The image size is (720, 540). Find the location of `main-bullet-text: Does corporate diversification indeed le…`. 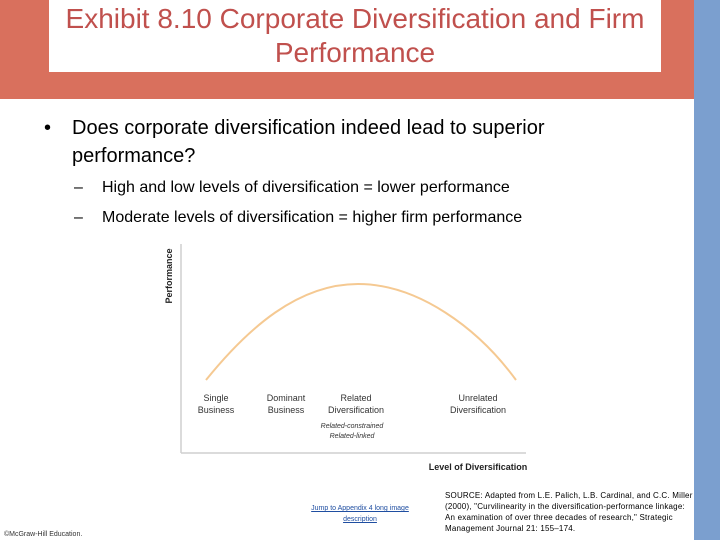

main-bullet-text: Does corporate diversification indeed le… is located at coordinates (308, 142).